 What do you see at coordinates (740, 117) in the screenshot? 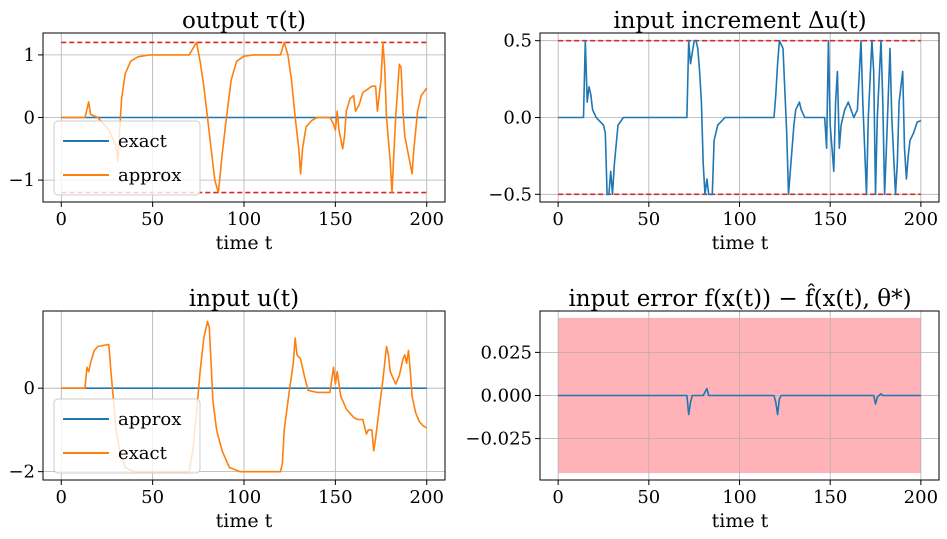
I see `series-line-increment` at bounding box center [740, 117].